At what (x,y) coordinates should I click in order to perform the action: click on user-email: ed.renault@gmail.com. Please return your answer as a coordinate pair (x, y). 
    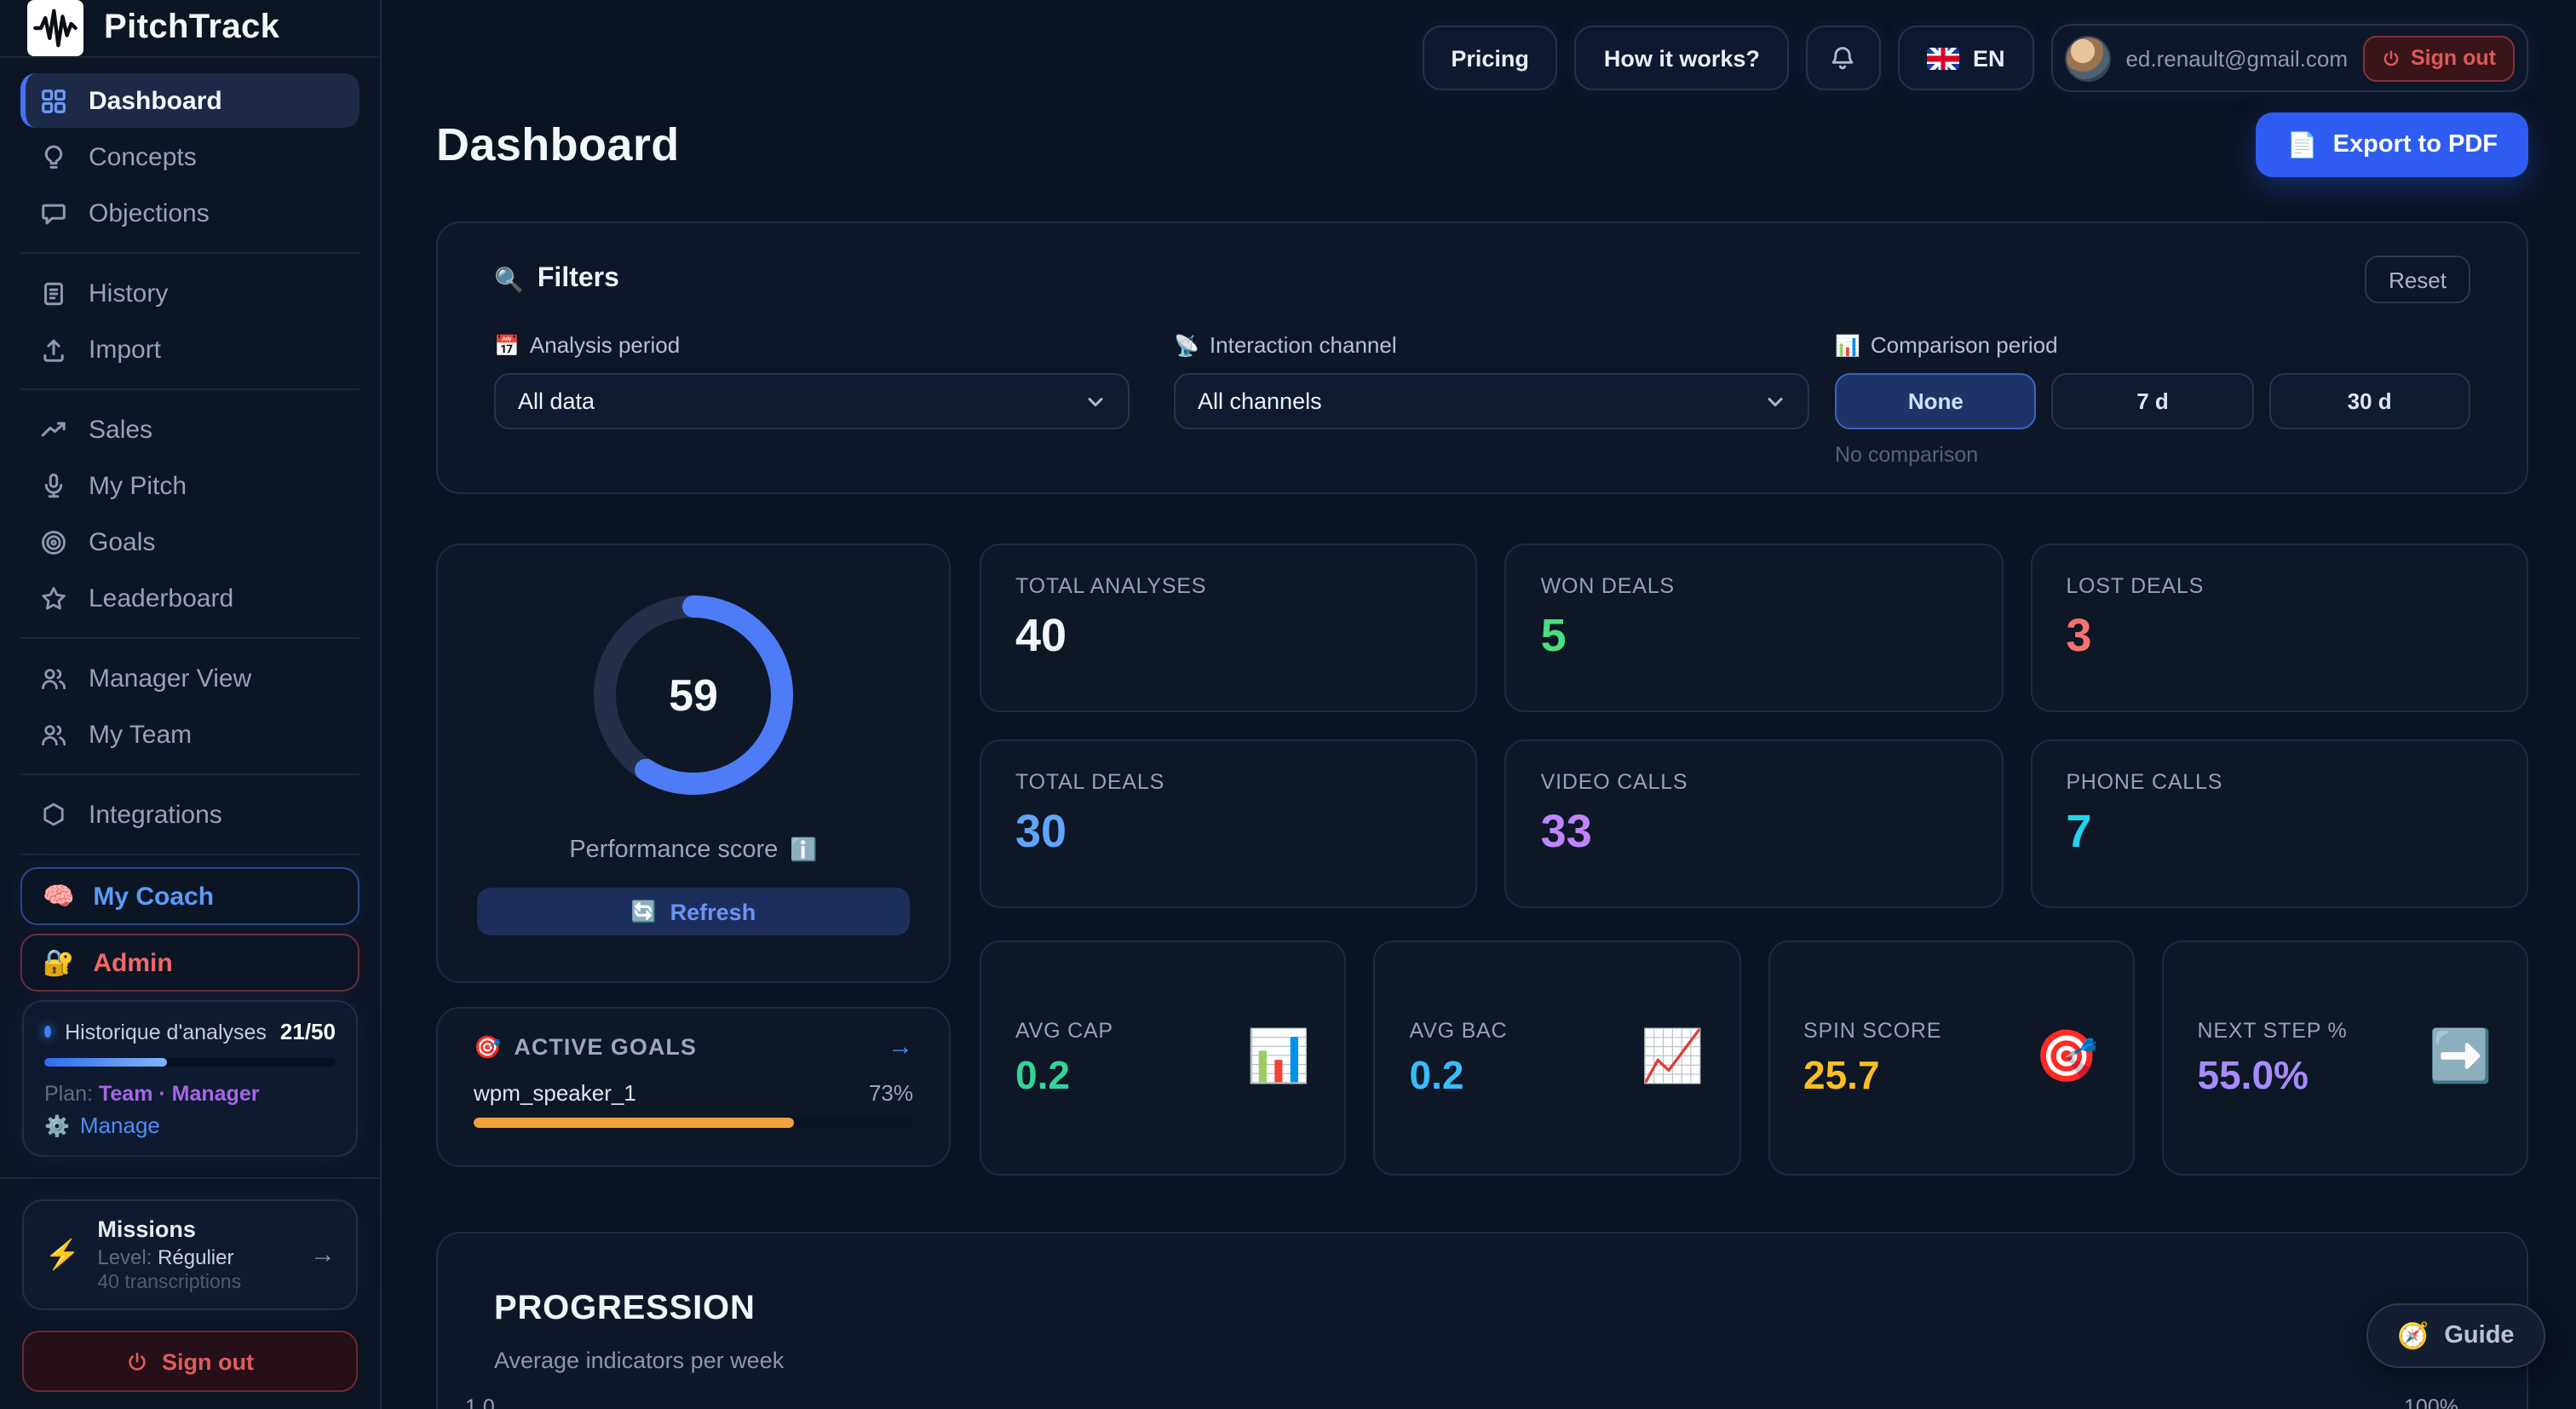
    Looking at the image, I should click on (2236, 58).